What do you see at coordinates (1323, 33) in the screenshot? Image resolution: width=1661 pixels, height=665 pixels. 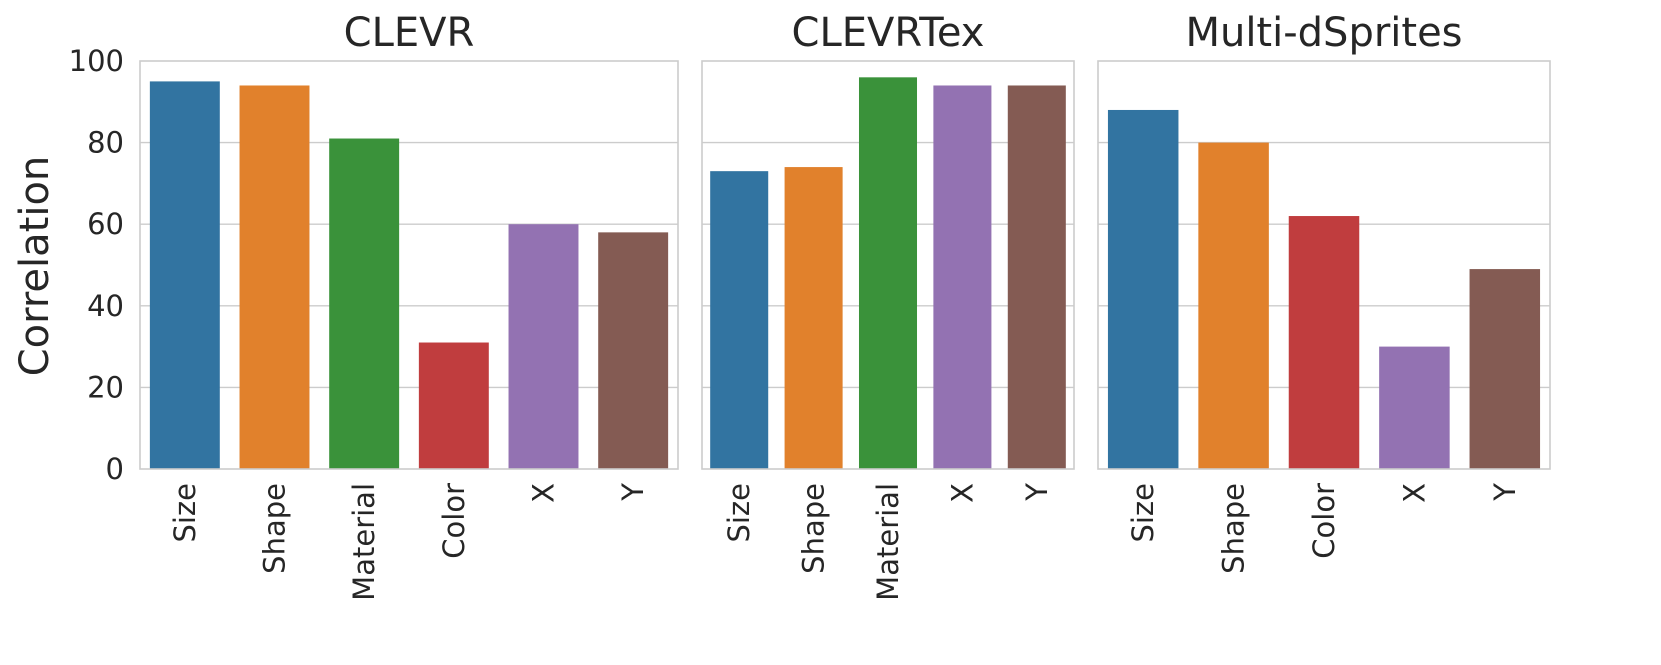 I see `panel-title: Multi-dSprites` at bounding box center [1323, 33].